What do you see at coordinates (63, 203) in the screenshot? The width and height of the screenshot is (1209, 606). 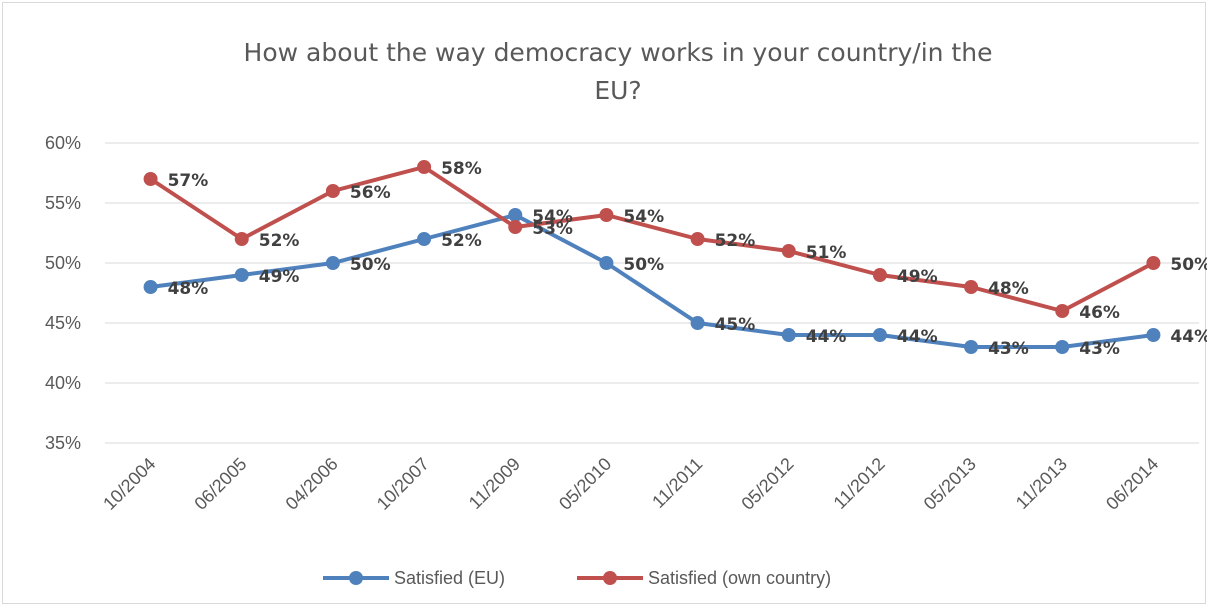 I see `y-tick-label: 55%` at bounding box center [63, 203].